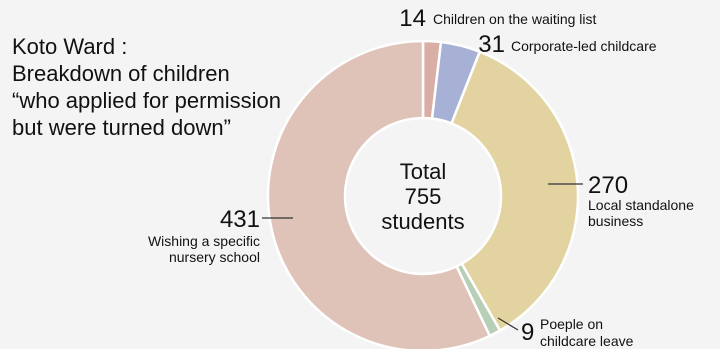 This screenshot has width=720, height=349. What do you see at coordinates (412, 18) in the screenshot?
I see `slice-value-label-0: 14` at bounding box center [412, 18].